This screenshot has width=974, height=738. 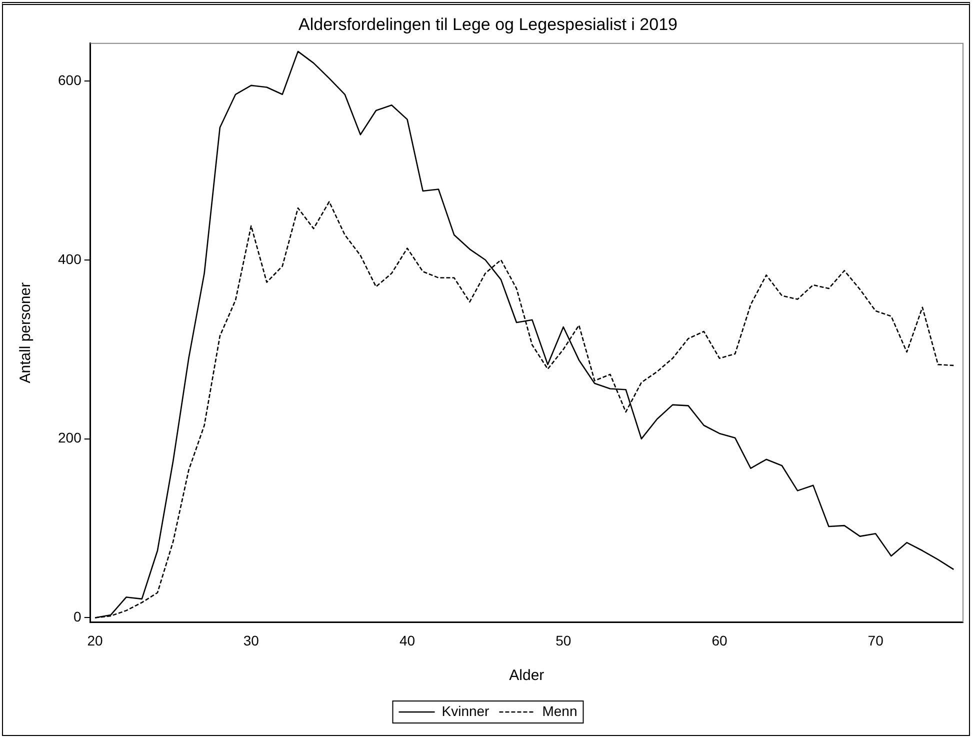 What do you see at coordinates (560, 710) in the screenshot?
I see `legend-label: Menn` at bounding box center [560, 710].